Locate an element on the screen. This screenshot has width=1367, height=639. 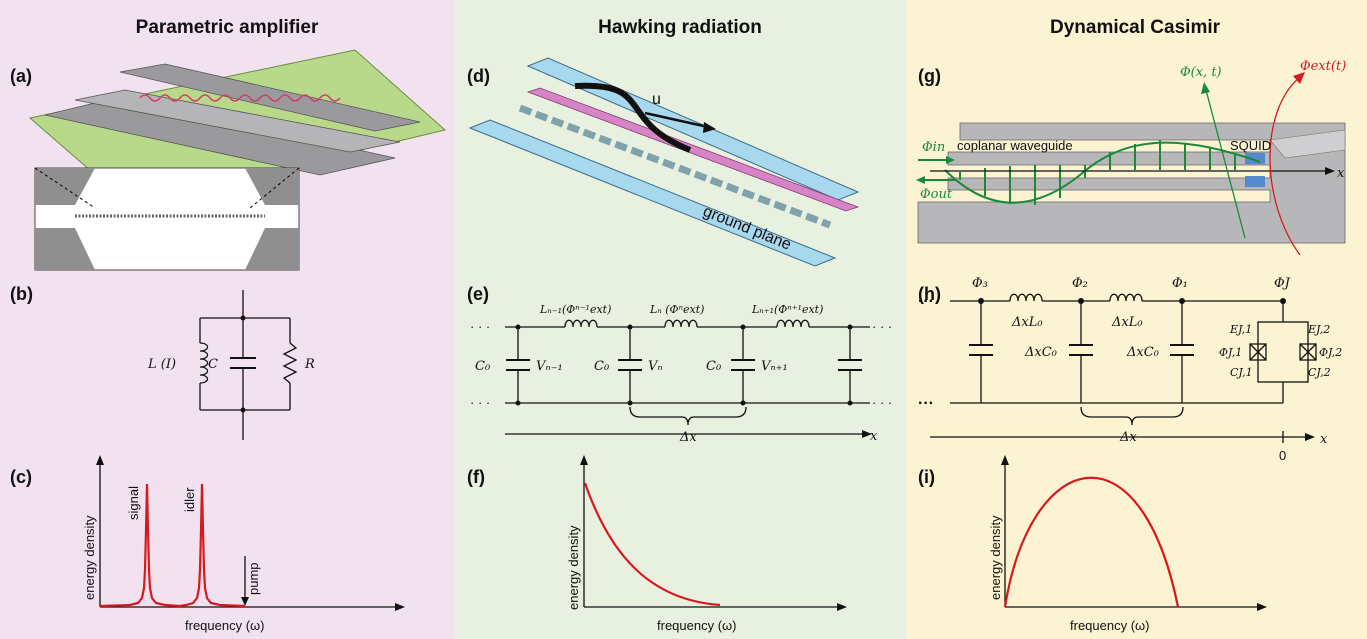
label-coplanar-waveguide: coplanar waveguide is located at coordinates (1015, 145).